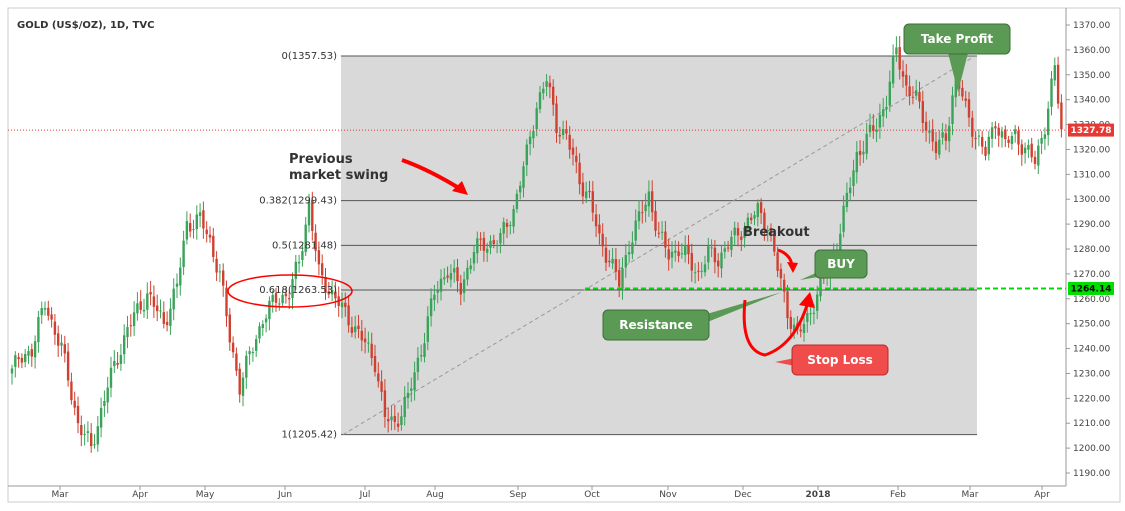 Image resolution: width=1125 pixels, height=511 pixels. I want to click on stop-loss-swoosh, so click(776, 328).